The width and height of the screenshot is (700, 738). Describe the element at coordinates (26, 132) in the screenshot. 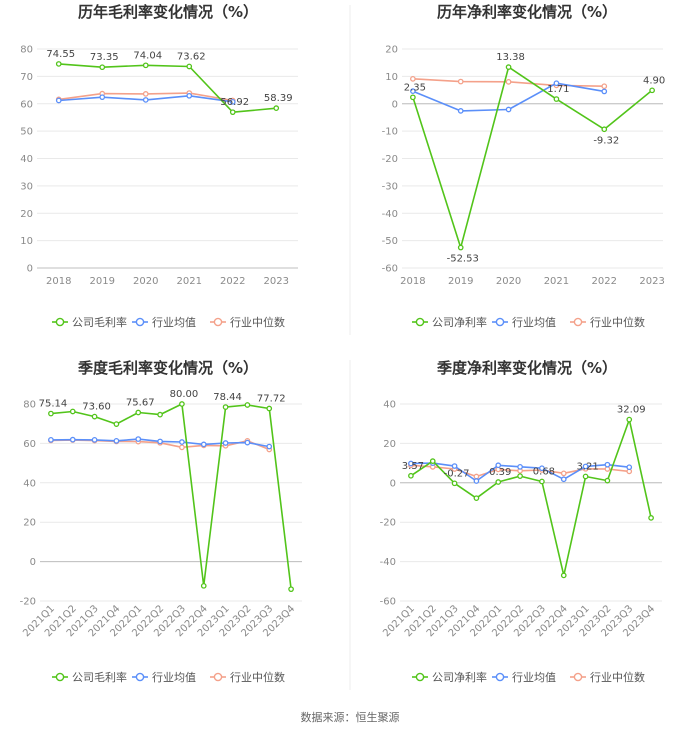

I see `y-tick-label: 50` at that location.